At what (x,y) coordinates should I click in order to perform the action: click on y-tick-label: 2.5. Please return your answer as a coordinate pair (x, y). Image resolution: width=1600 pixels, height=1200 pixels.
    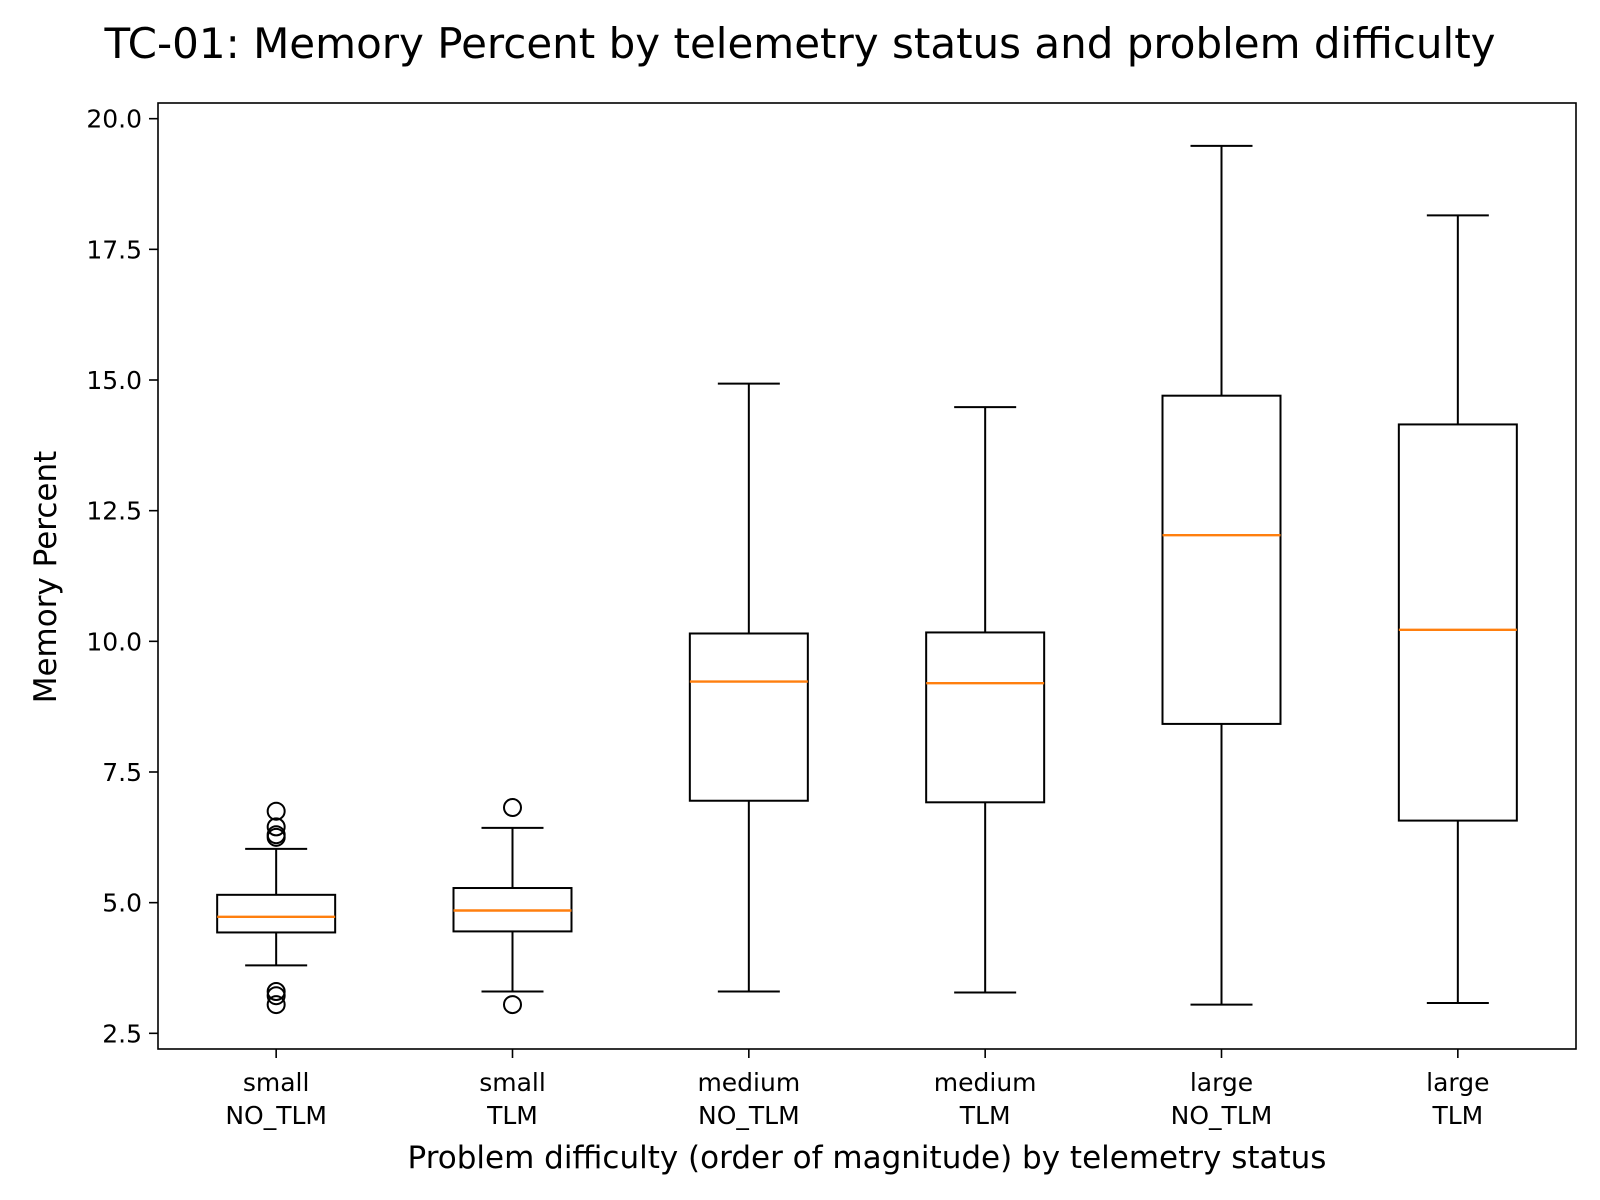
    Looking at the image, I should click on (122, 1033).